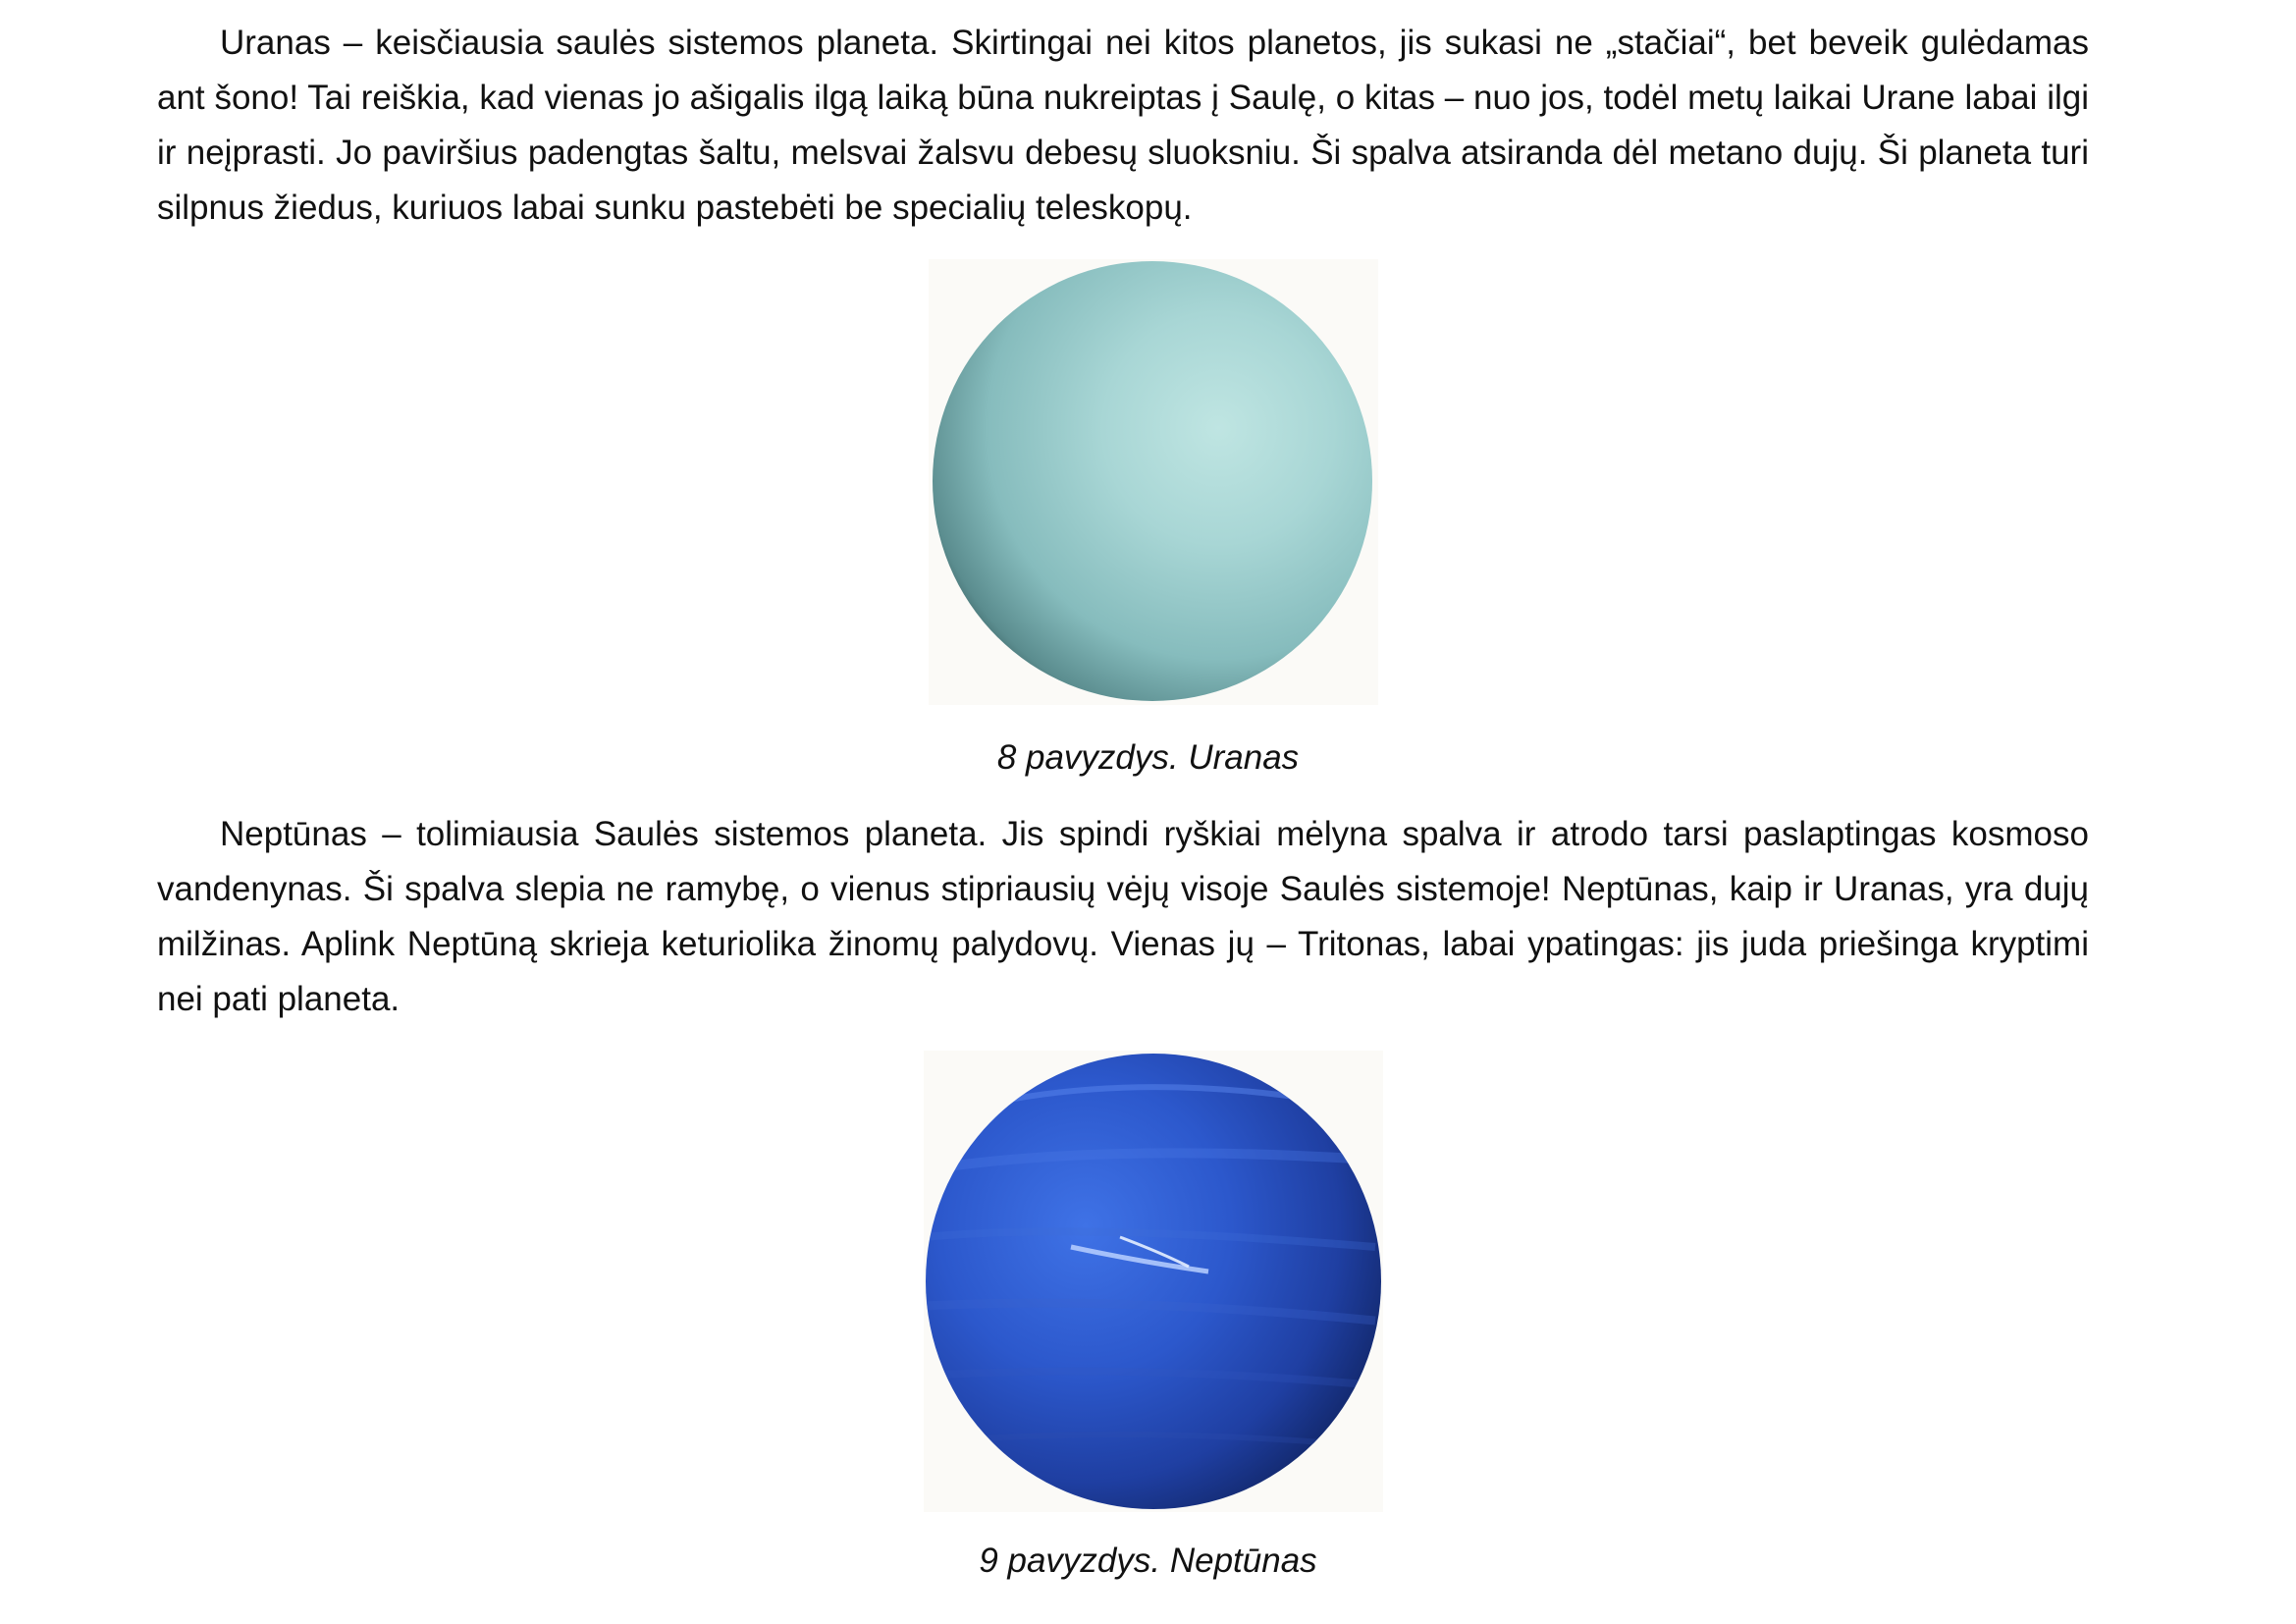 This screenshot has height=1624, width=2296. I want to click on neptune-cloud-bands, so click(1151, 1265).